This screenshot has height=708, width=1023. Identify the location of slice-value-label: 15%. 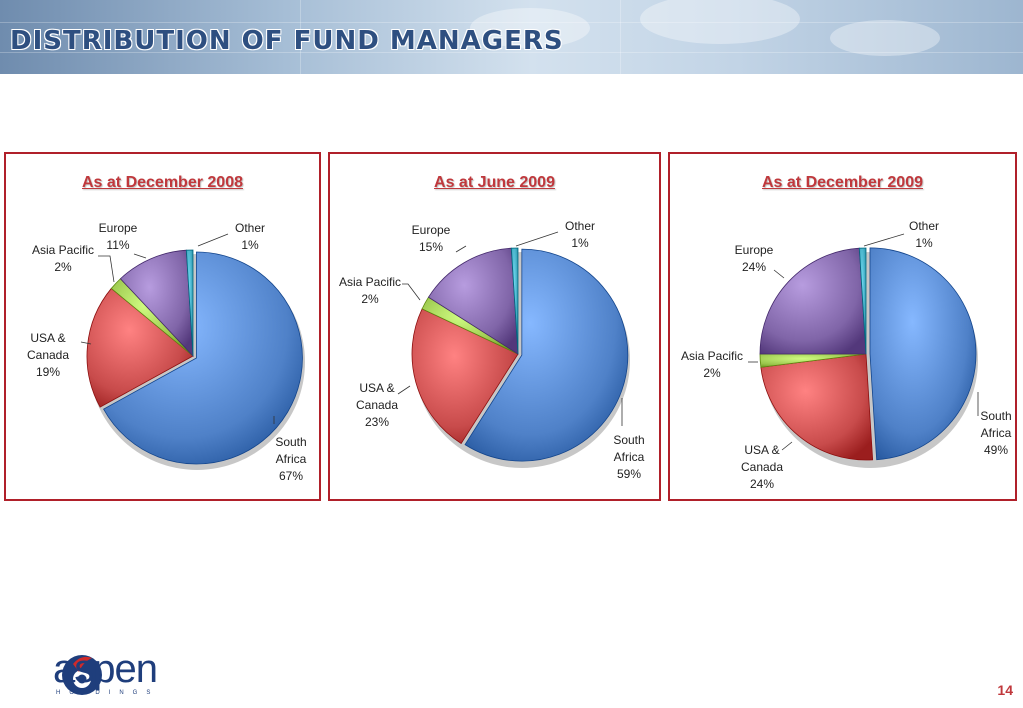
(431, 247).